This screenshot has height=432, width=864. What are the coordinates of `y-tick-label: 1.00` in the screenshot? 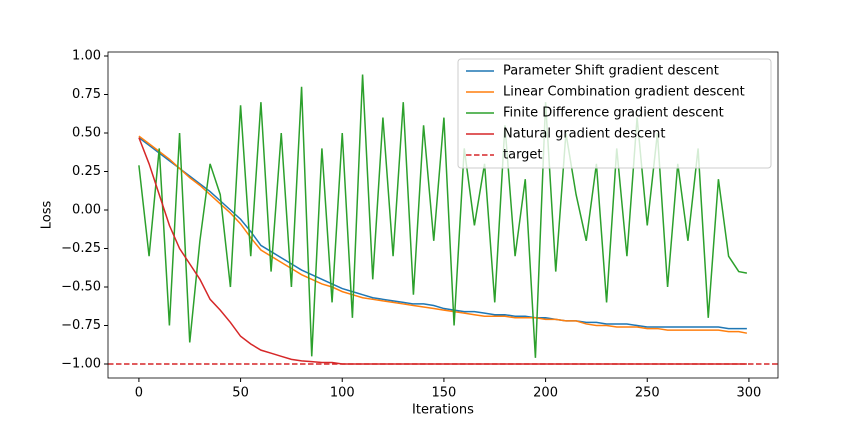 It's located at (86, 56).